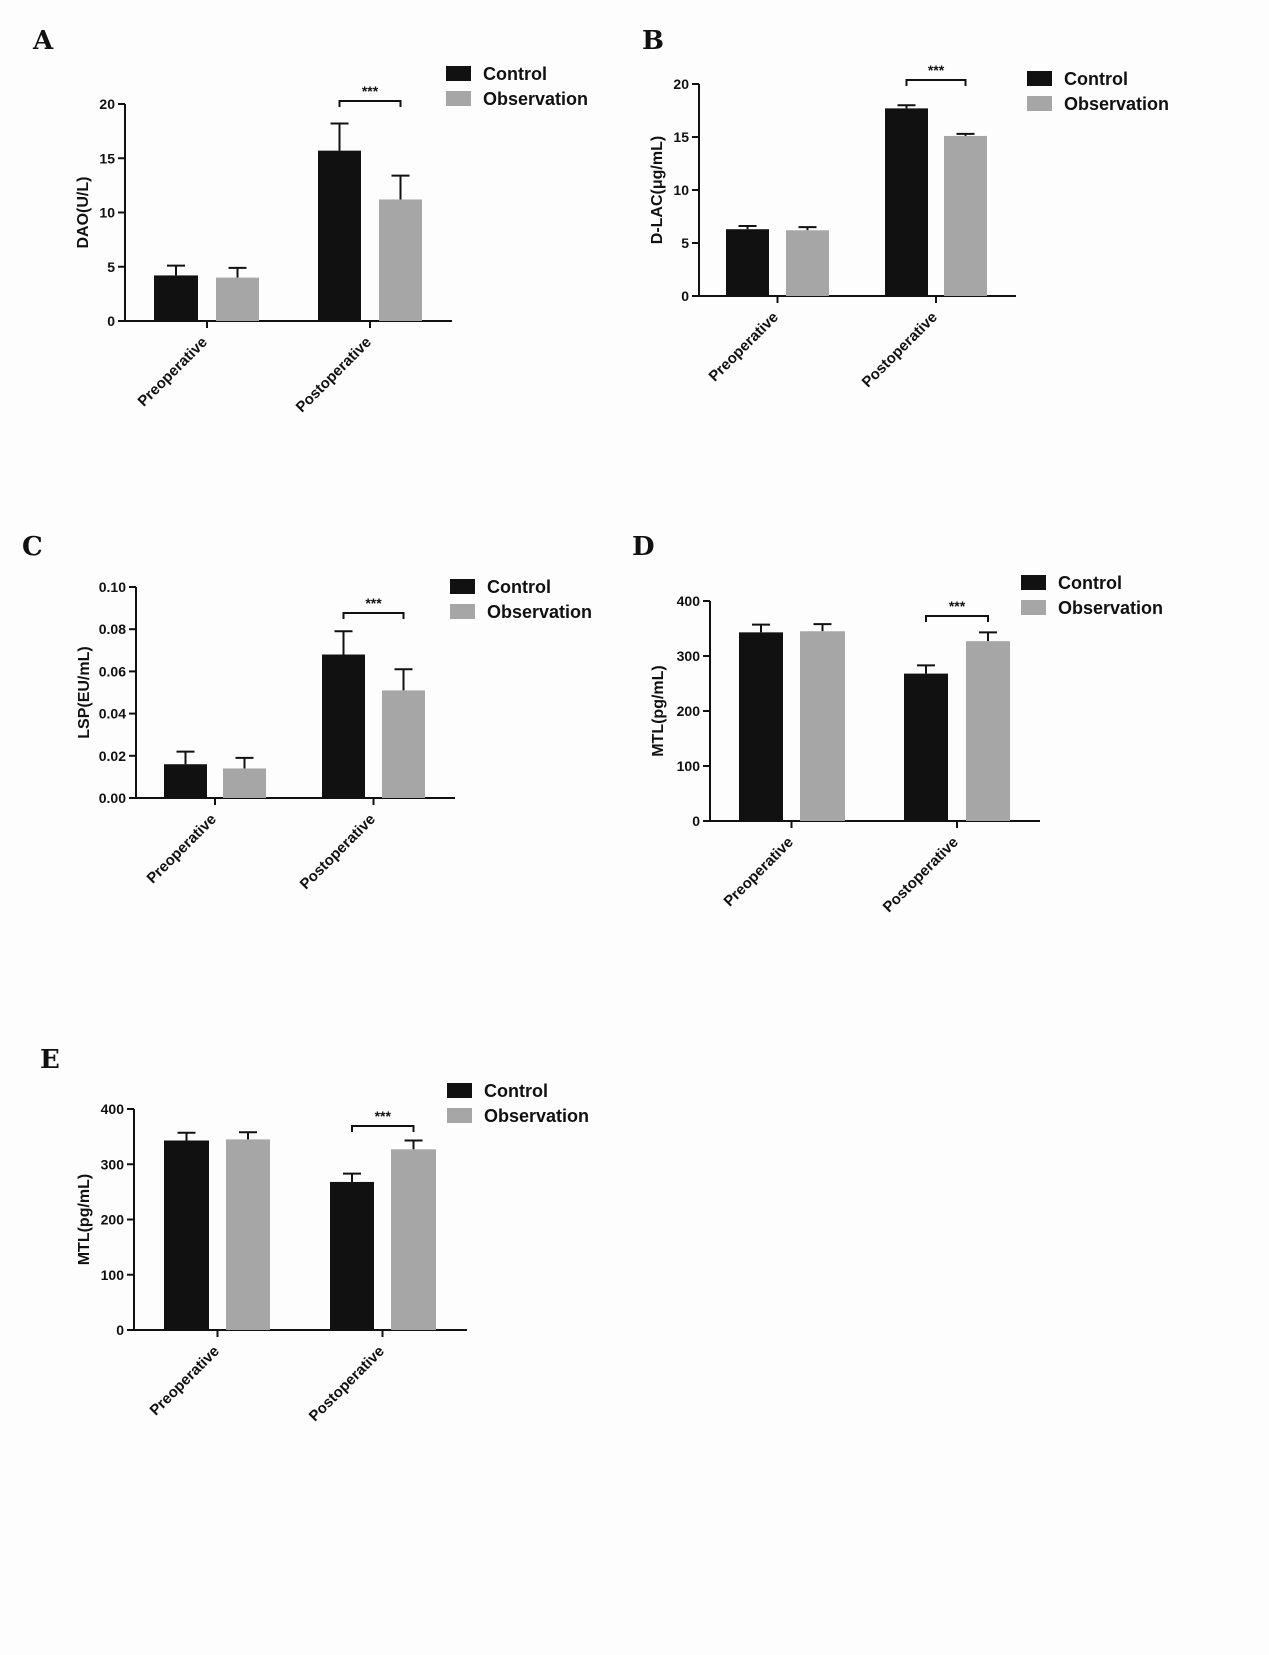 This screenshot has height=1655, width=1269. Describe the element at coordinates (112, 798) in the screenshot. I see `y-tick-label: 0.00` at that location.